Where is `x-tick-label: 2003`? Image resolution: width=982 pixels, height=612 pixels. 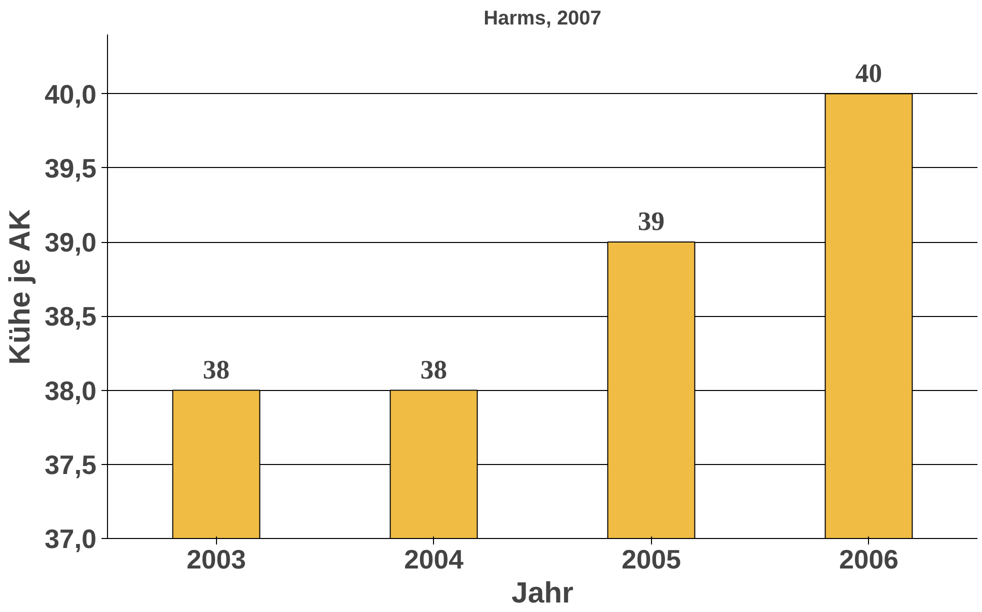 x-tick-label: 2003 is located at coordinates (216, 559).